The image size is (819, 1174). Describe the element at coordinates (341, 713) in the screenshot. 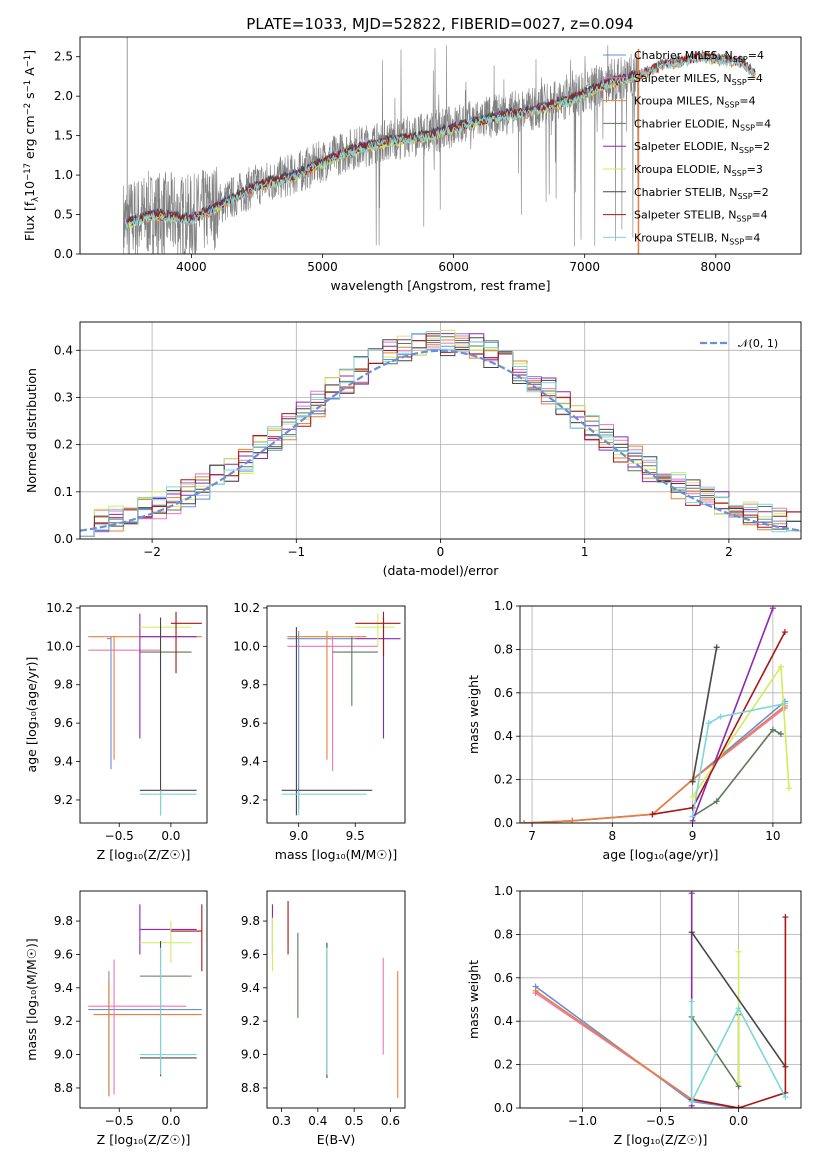

I see `plot-area` at that location.